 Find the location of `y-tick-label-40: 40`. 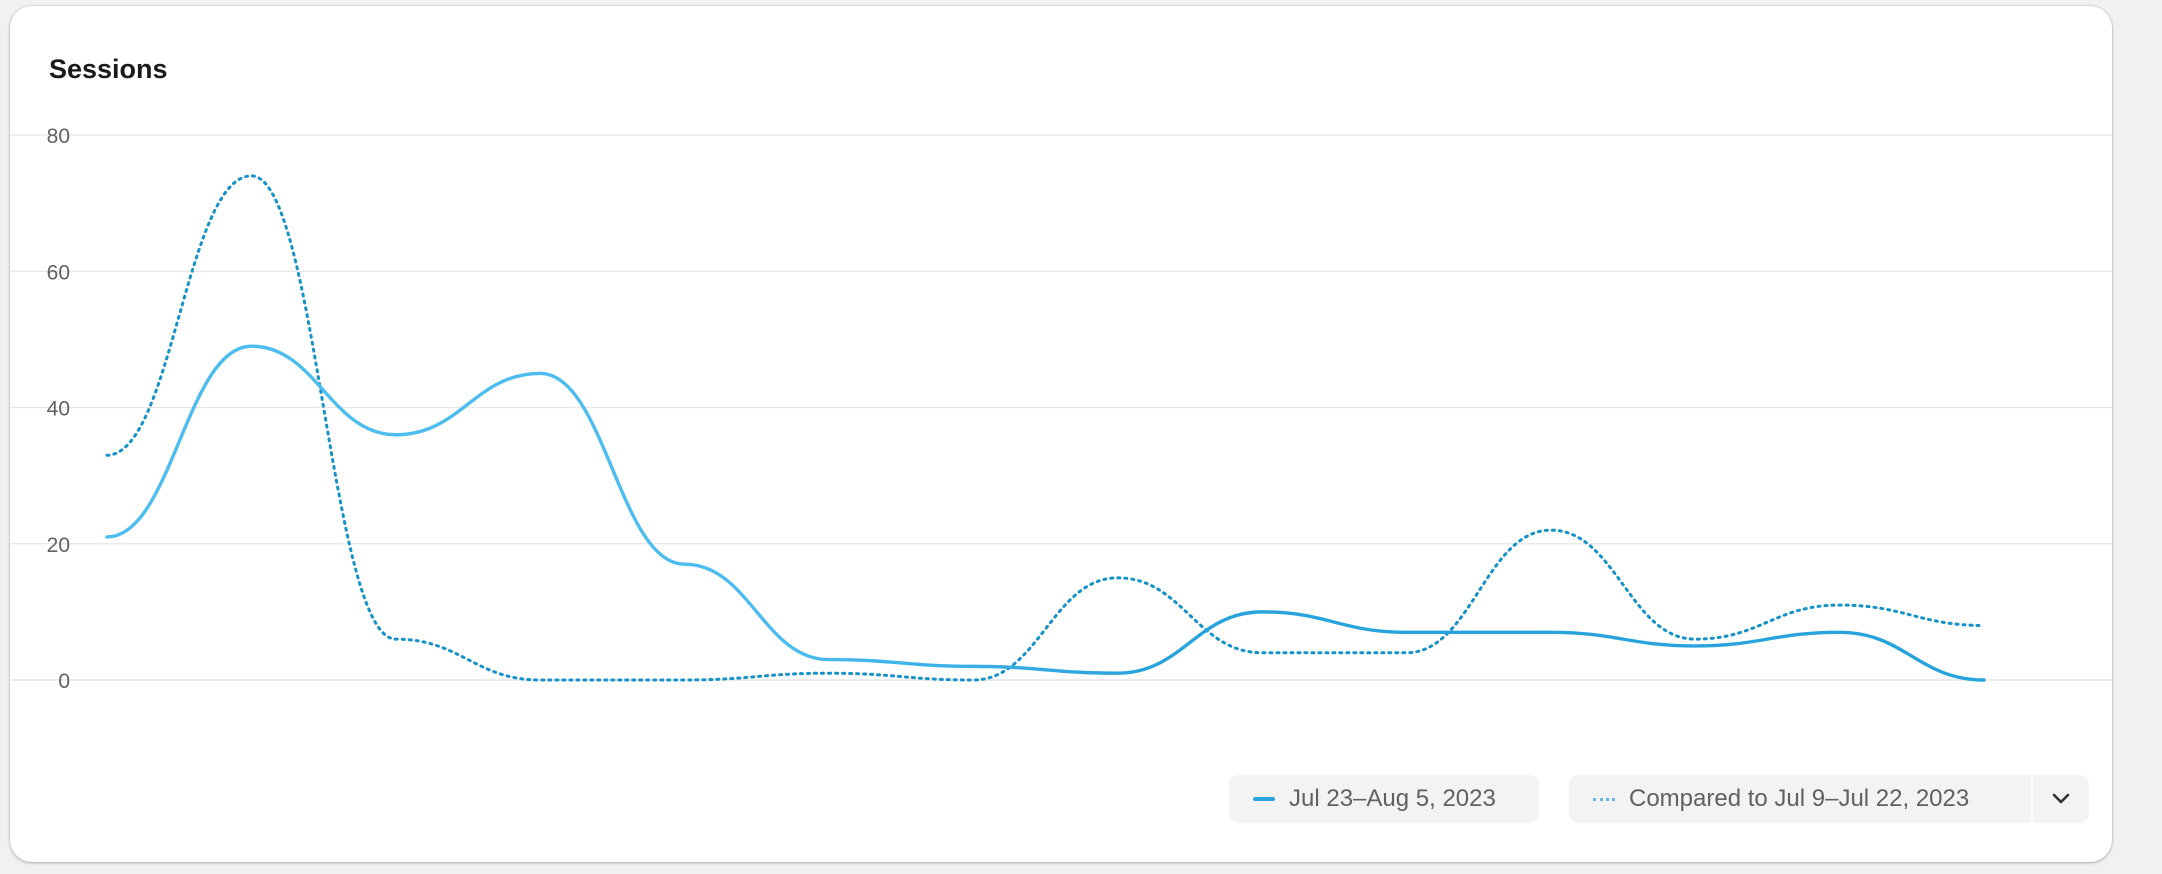

y-tick-label-40: 40 is located at coordinates (58, 409).